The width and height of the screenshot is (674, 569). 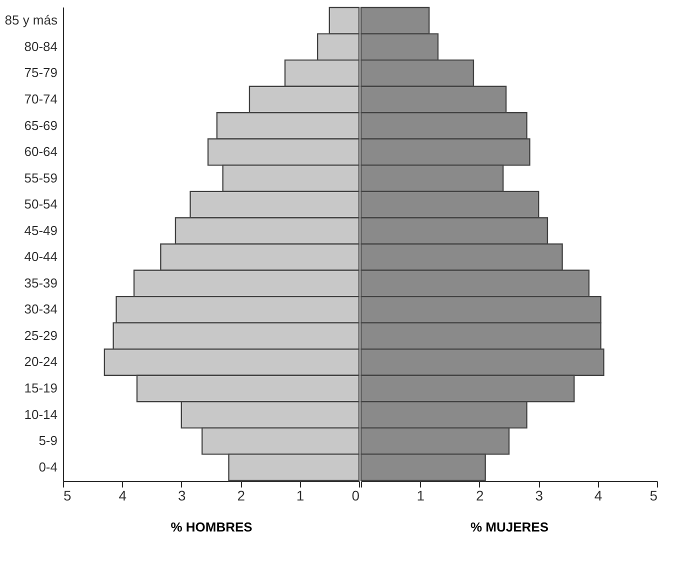 What do you see at coordinates (41, 388) in the screenshot?
I see `y-tick-label: 15-19` at bounding box center [41, 388].